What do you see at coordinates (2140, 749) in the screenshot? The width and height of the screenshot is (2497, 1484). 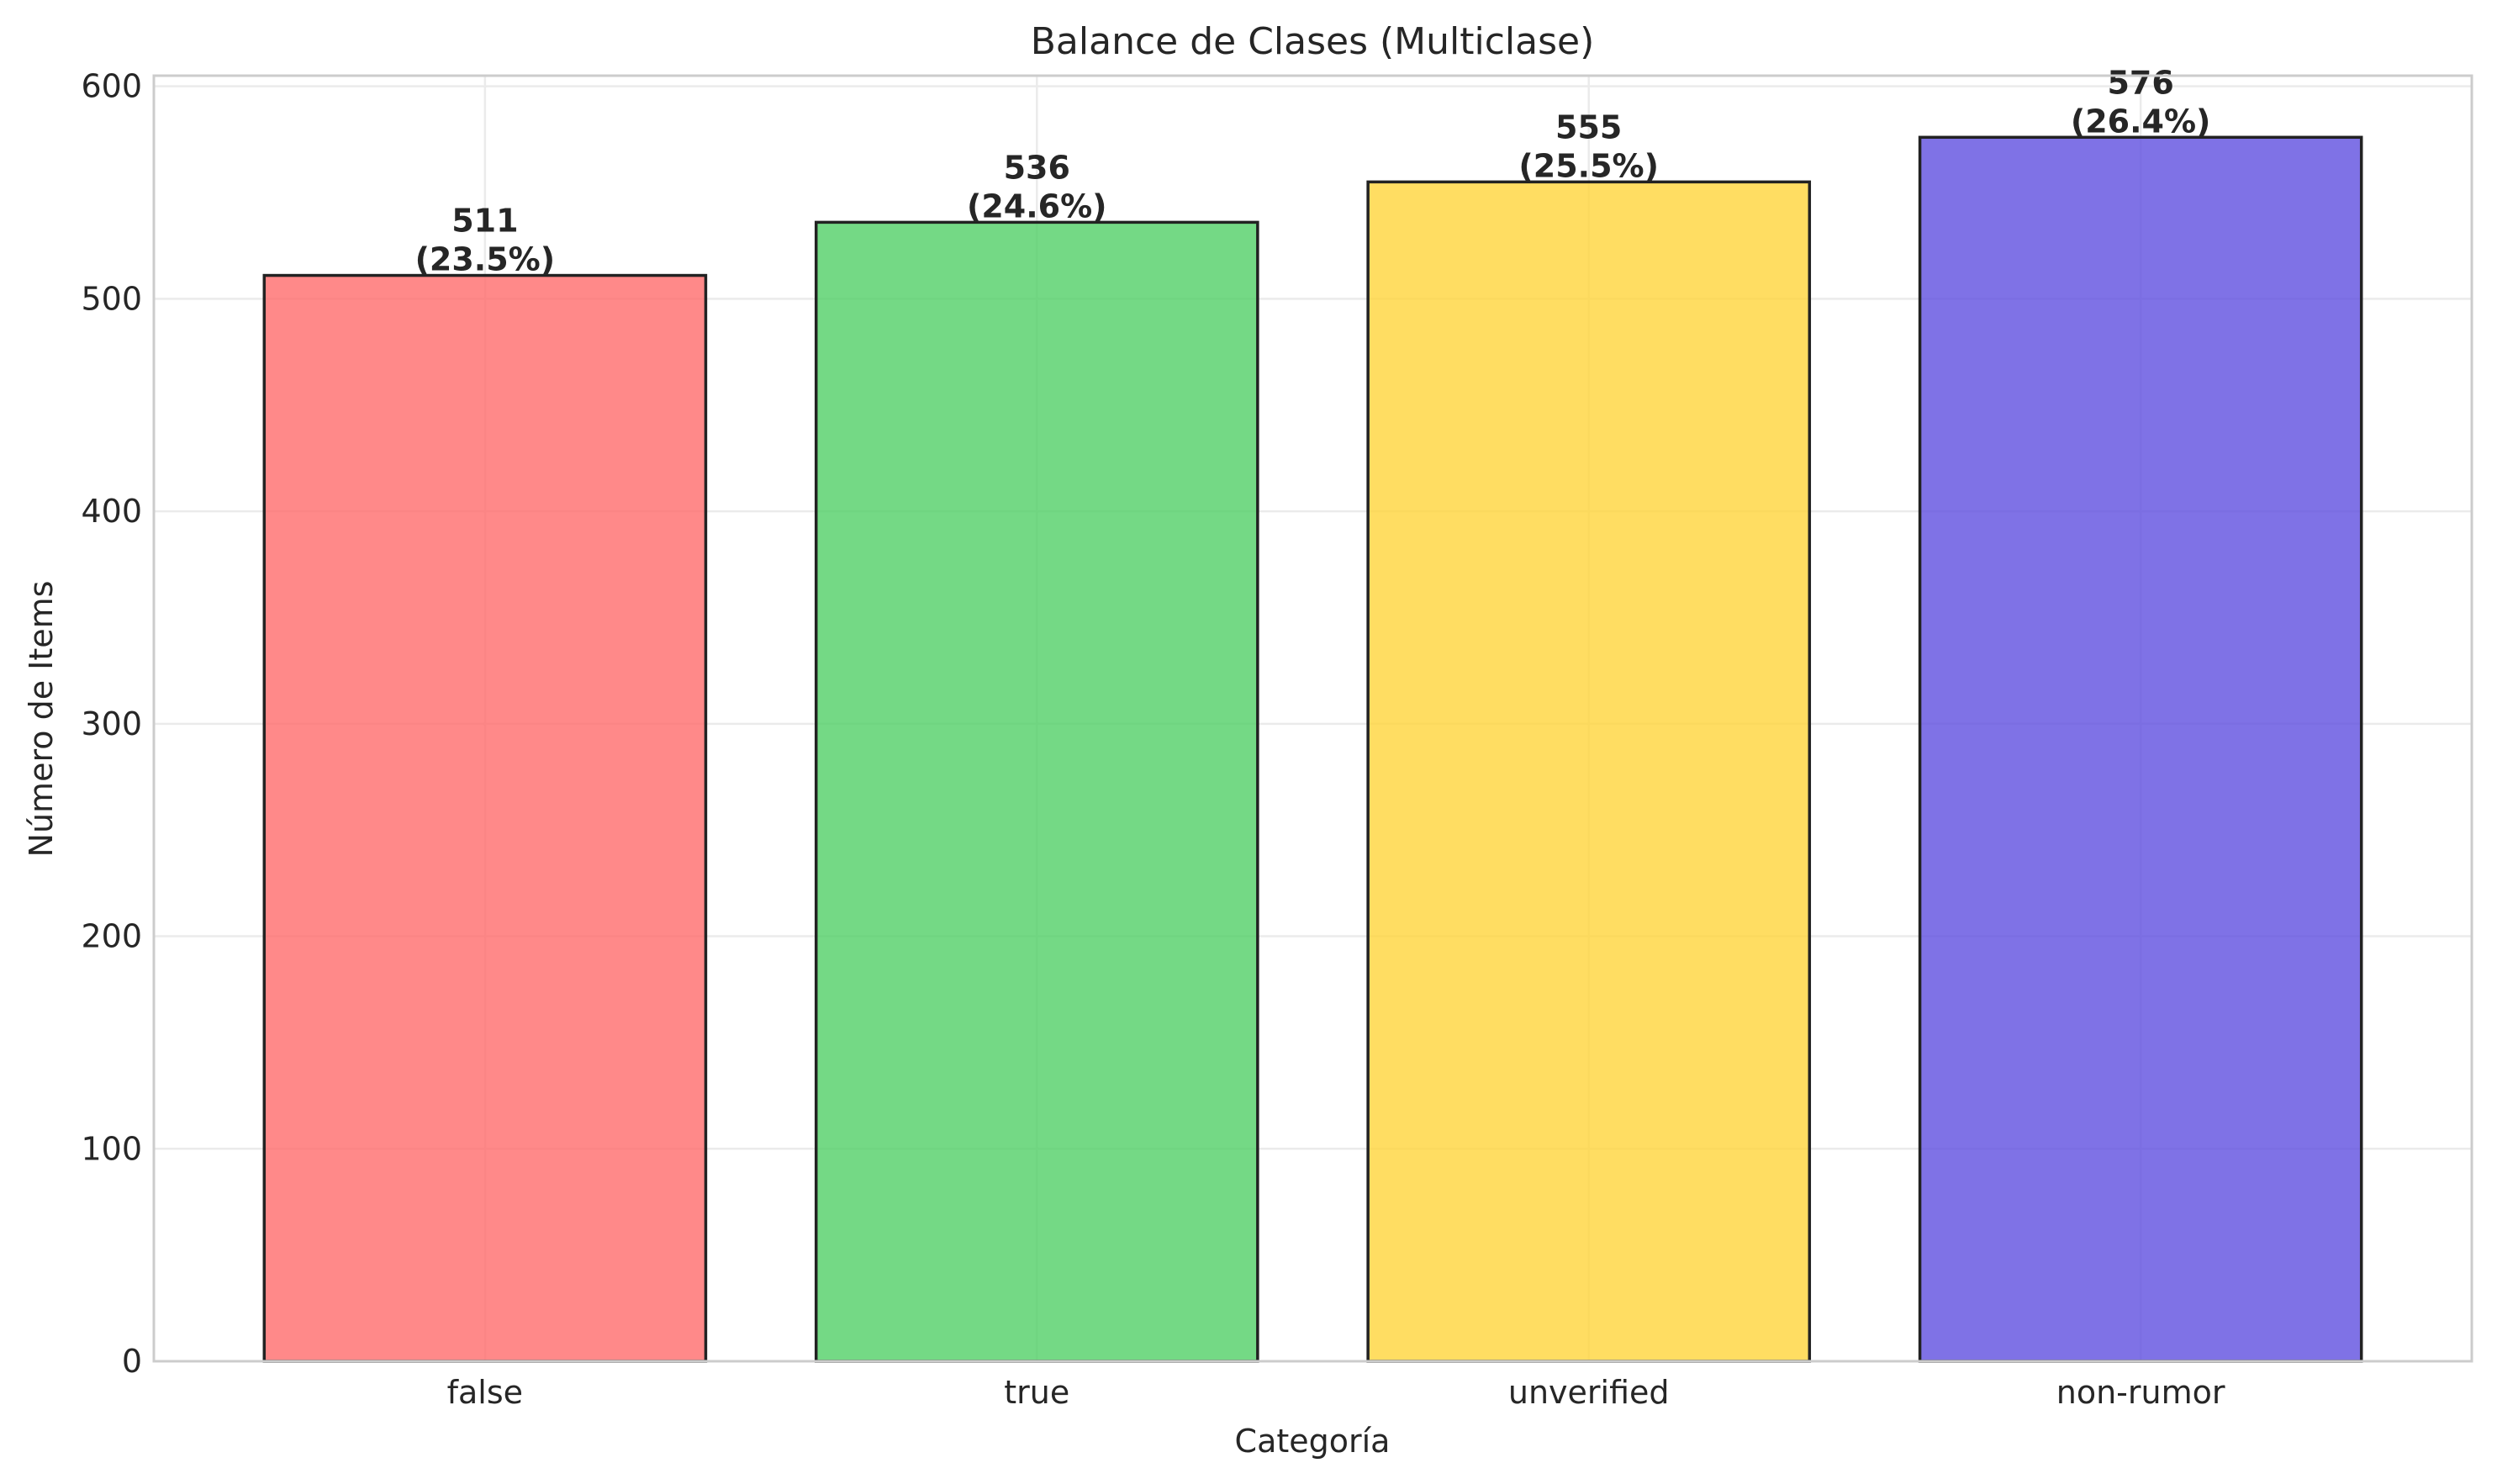 I see `bar-non-rumor` at bounding box center [2140, 749].